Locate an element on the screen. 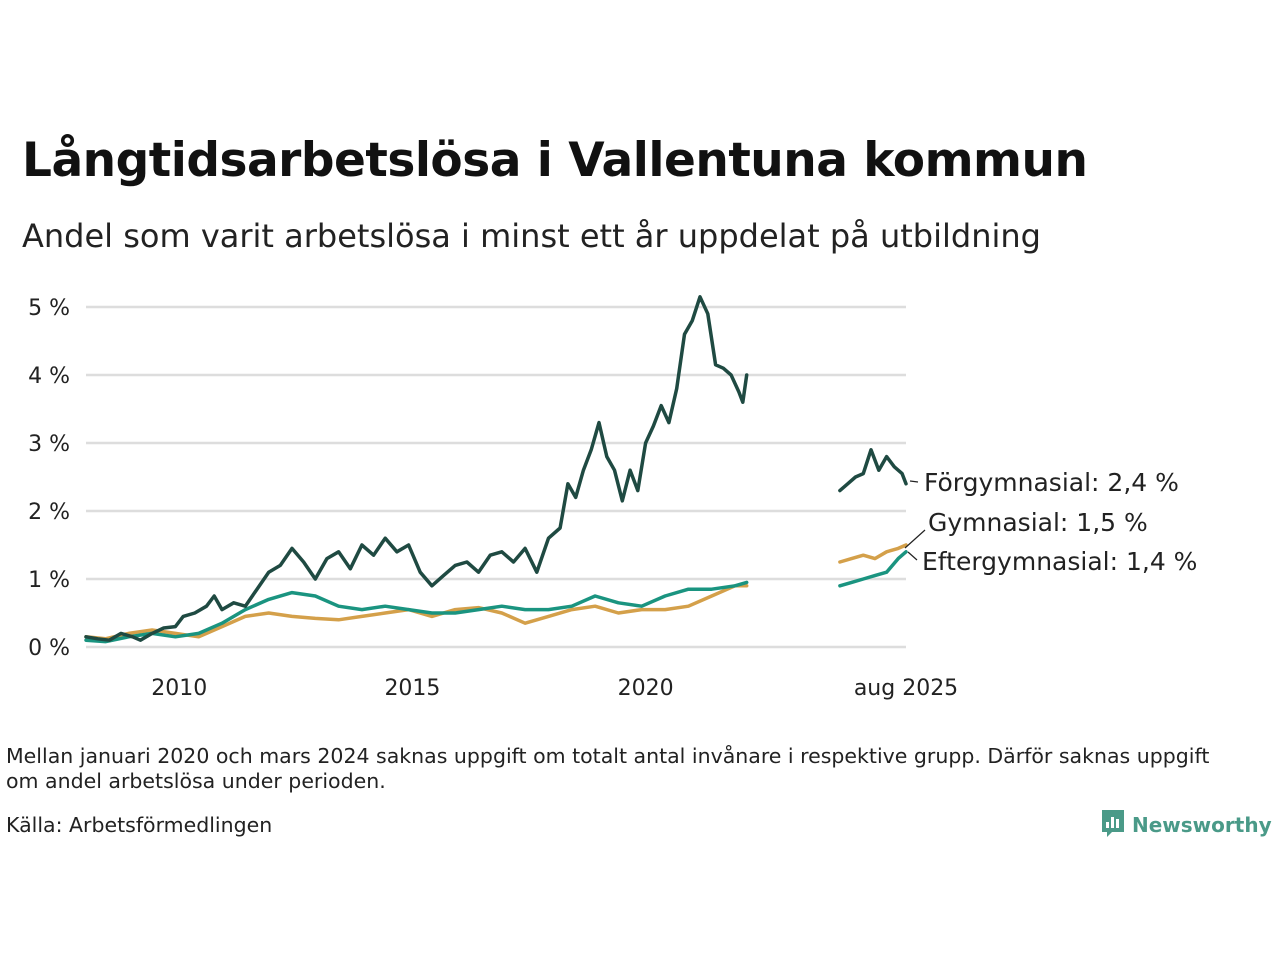 The height and width of the screenshot is (960, 1280). y-tick-label: 1 % is located at coordinates (49, 580).